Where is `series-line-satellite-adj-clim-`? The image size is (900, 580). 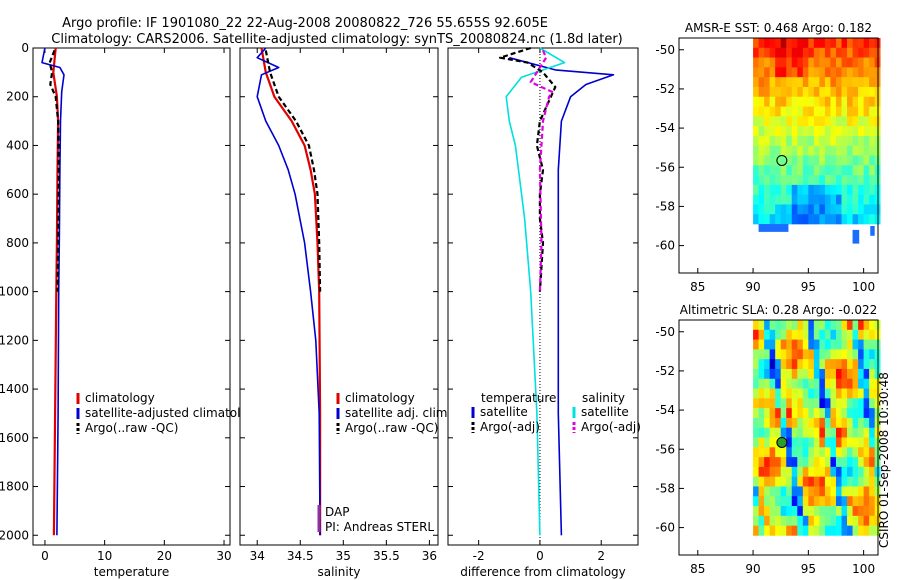
series-line-satellite-adj-clim- is located at coordinates (288, 291).